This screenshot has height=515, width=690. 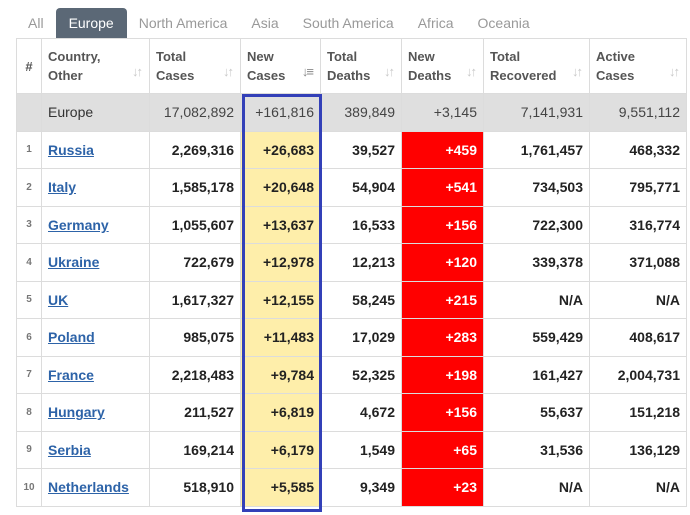 What do you see at coordinates (95, 374) in the screenshot?
I see `country-cell: France` at bounding box center [95, 374].